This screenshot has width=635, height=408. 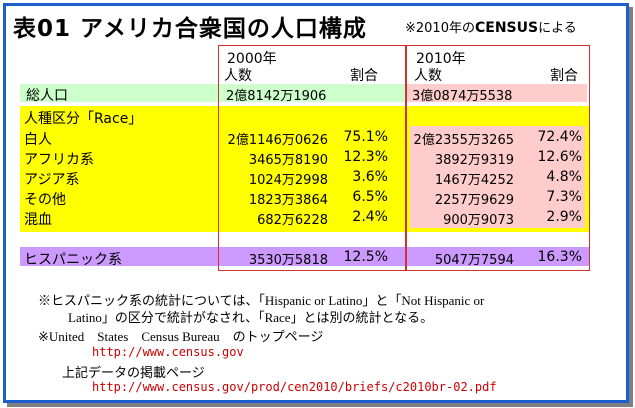 What do you see at coordinates (462, 96) in the screenshot?
I see `total-2010: 3億0874万5538` at bounding box center [462, 96].